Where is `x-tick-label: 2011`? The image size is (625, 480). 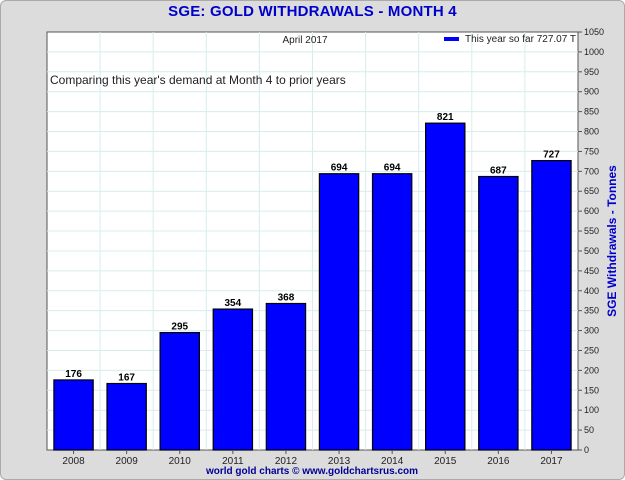 x-tick-label: 2011 is located at coordinates (233, 461).